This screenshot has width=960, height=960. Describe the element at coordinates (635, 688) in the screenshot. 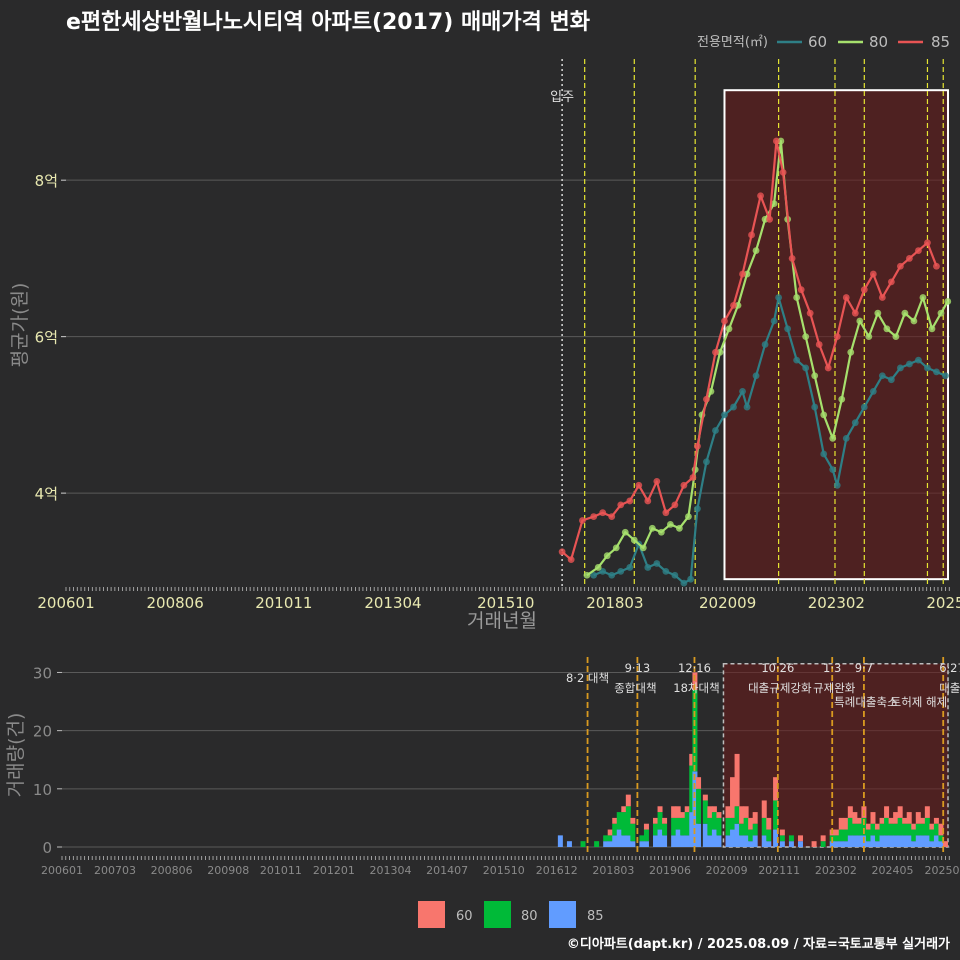

I see `policy-event-name: 종합대책` at that location.